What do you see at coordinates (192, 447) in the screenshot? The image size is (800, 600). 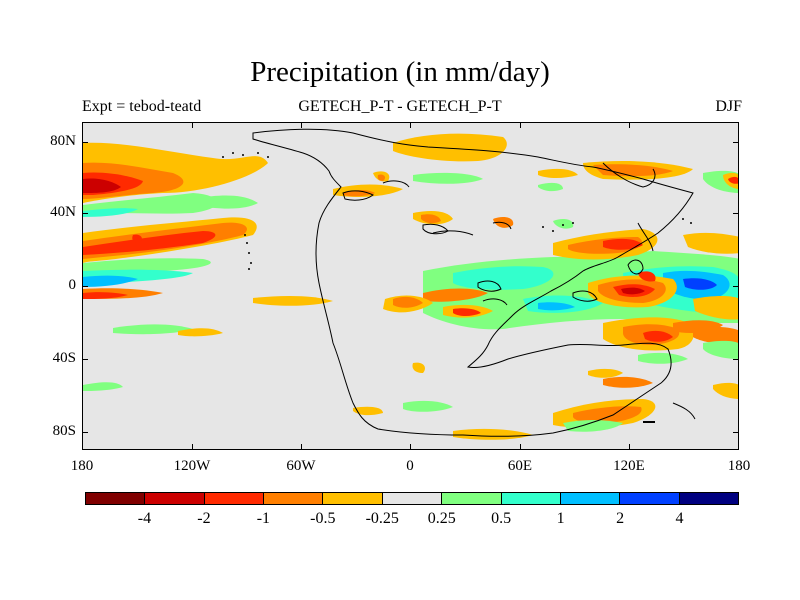 I see `lon-tick-120w` at bounding box center [192, 447].